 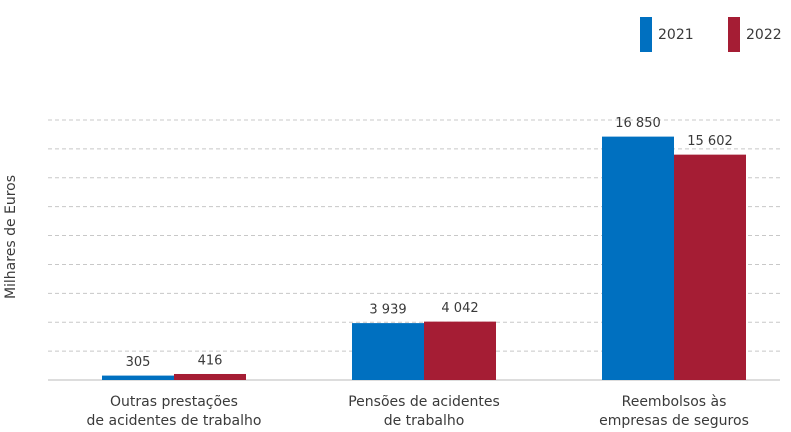 I want to click on data-label: 16 850, so click(x=638, y=123).